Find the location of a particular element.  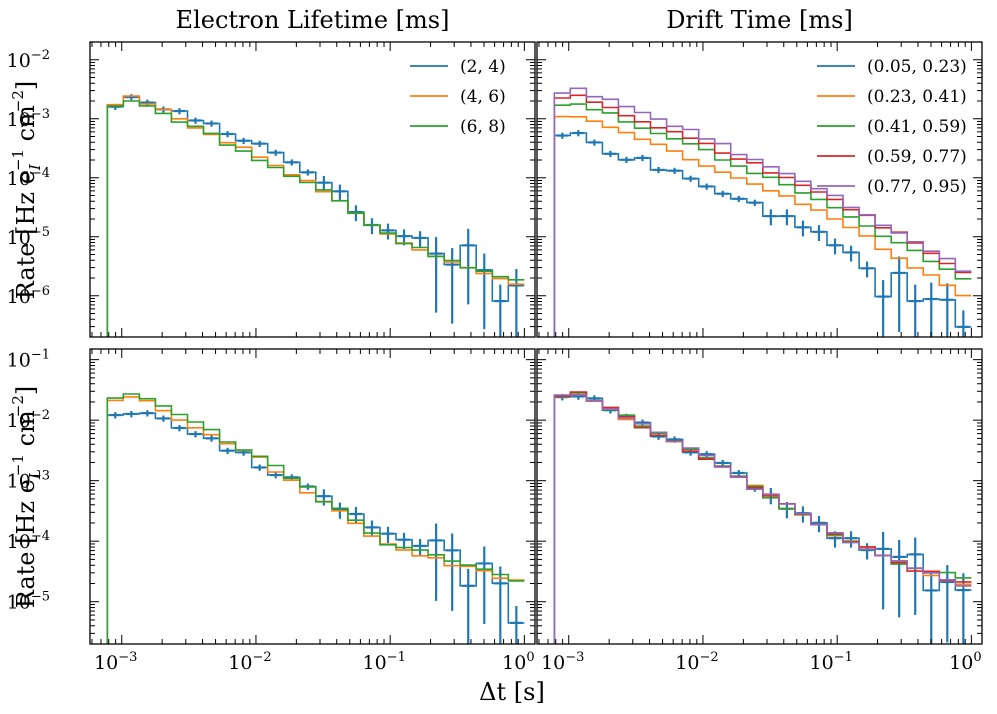

y-tick-label: 10⁻⁵ is located at coordinates (28, 237).